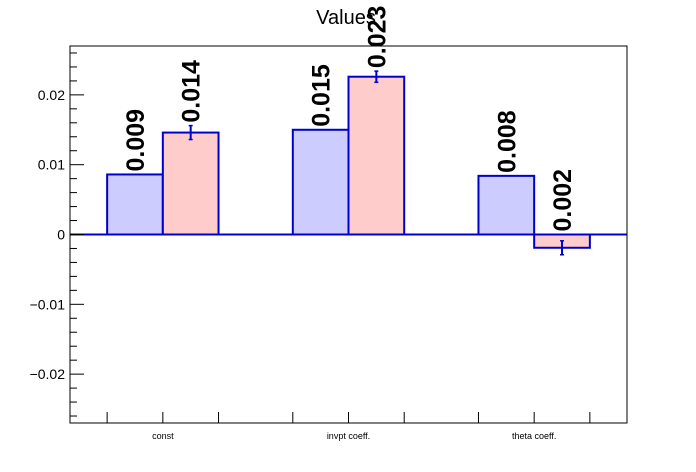  Describe the element at coordinates (51, 95) in the screenshot. I see `y-tick-label: 0.02` at that location.